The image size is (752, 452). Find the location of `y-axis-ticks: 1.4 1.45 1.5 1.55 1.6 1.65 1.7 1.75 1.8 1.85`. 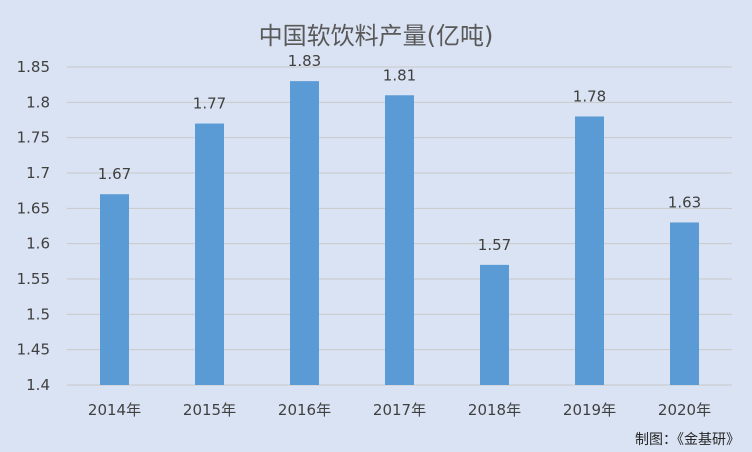

y-axis-ticks: 1.4 1.45 1.5 1.55 1.6 1.65 1.7 1.75 1.8 1.85 is located at coordinates (33, 226).